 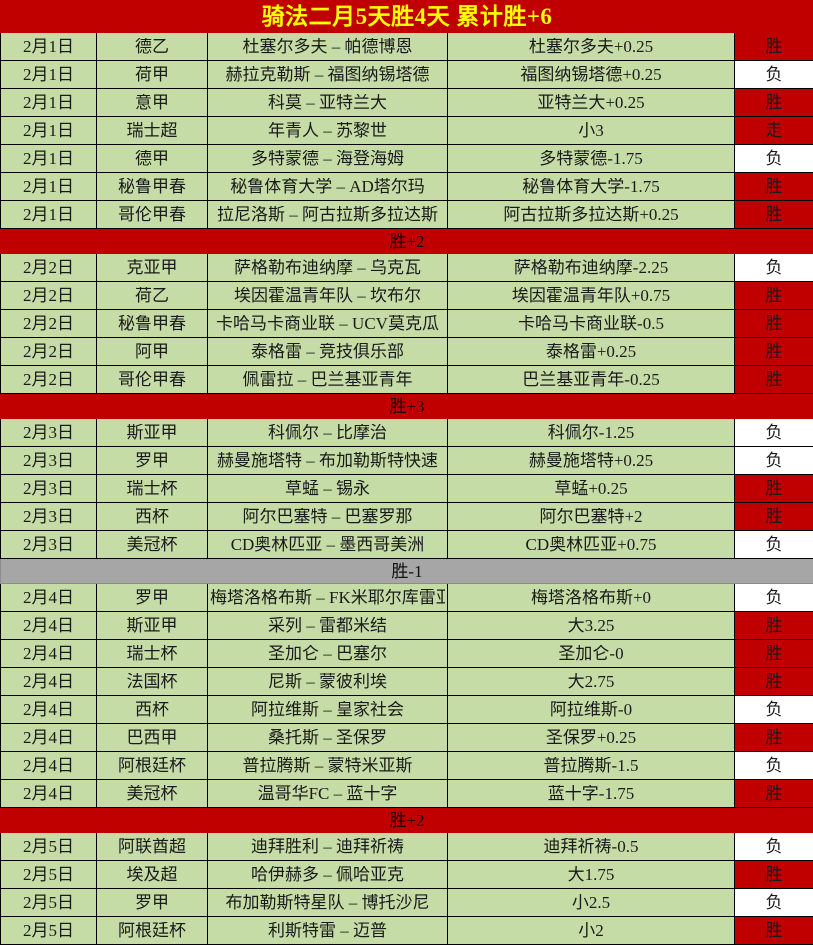 I want to click on league-name-cell: 意甲, so click(x=152, y=102).